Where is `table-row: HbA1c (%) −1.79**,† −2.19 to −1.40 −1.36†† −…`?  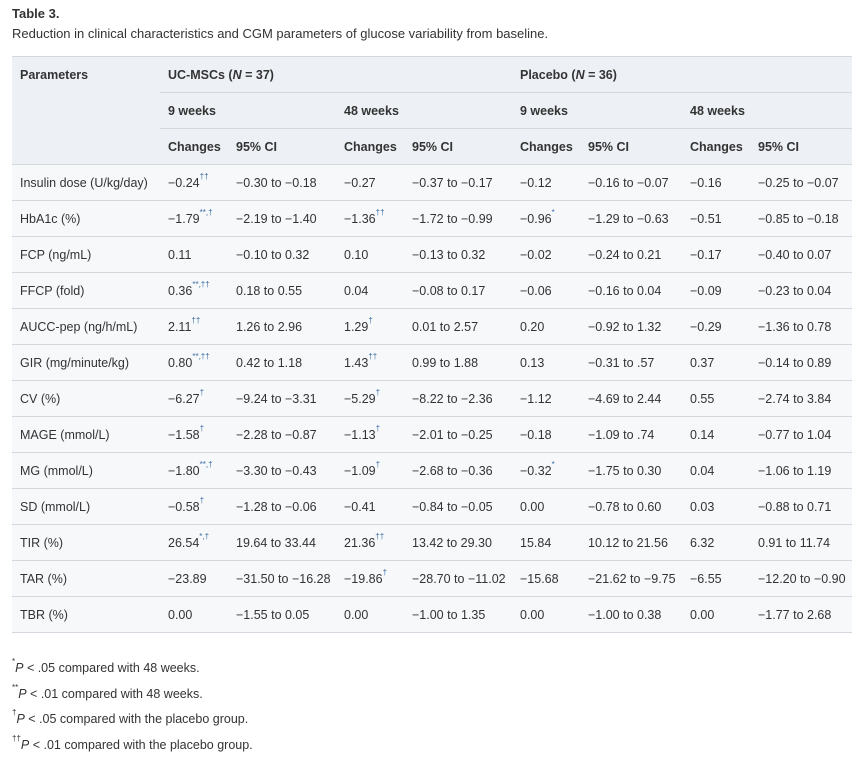
table-row: HbA1c (%) −1.79**,† −2.19 to −1.40 −1.36†† −… is located at coordinates (432, 218).